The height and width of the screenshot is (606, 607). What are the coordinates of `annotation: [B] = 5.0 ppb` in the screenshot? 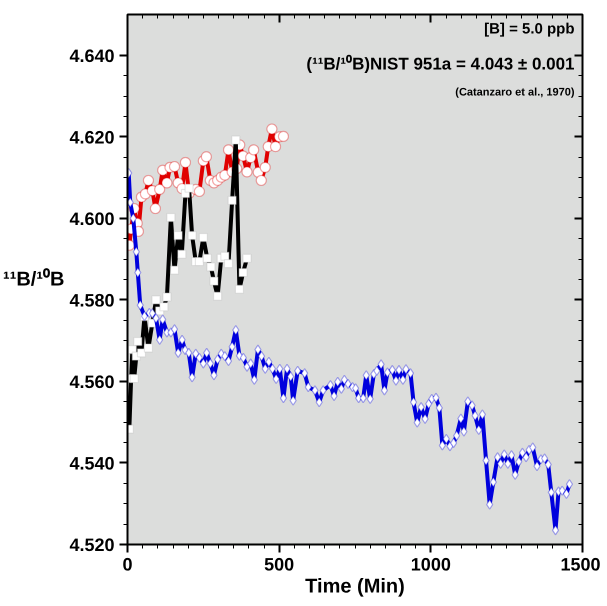 It's located at (529, 29).